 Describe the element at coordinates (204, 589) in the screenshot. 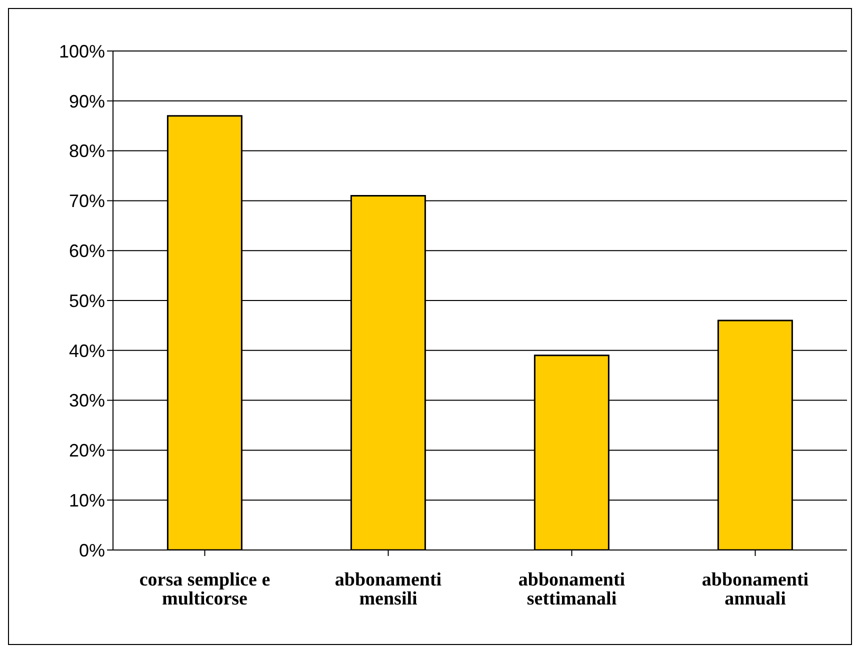

I see `x-tick-label: corsa semplice e multicorse` at that location.